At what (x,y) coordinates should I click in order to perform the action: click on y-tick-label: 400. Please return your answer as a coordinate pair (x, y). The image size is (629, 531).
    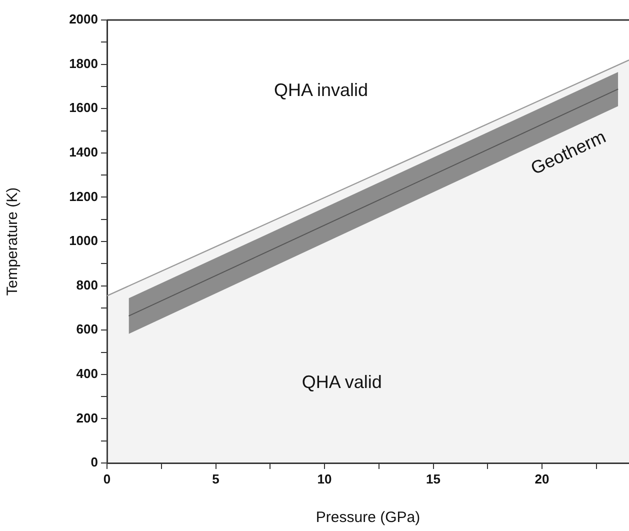
    Looking at the image, I should click on (87, 373).